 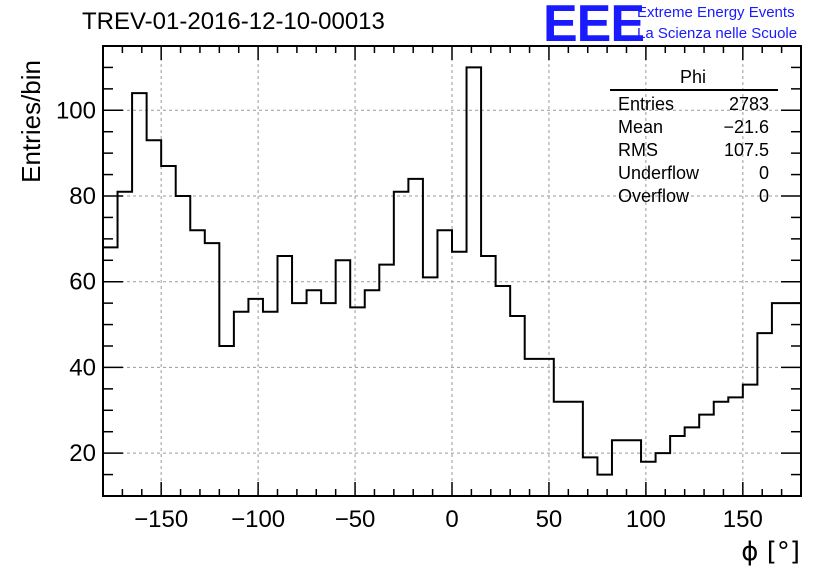 What do you see at coordinates (31, 121) in the screenshot?
I see `y-axis-label: Entries/bin` at bounding box center [31, 121].